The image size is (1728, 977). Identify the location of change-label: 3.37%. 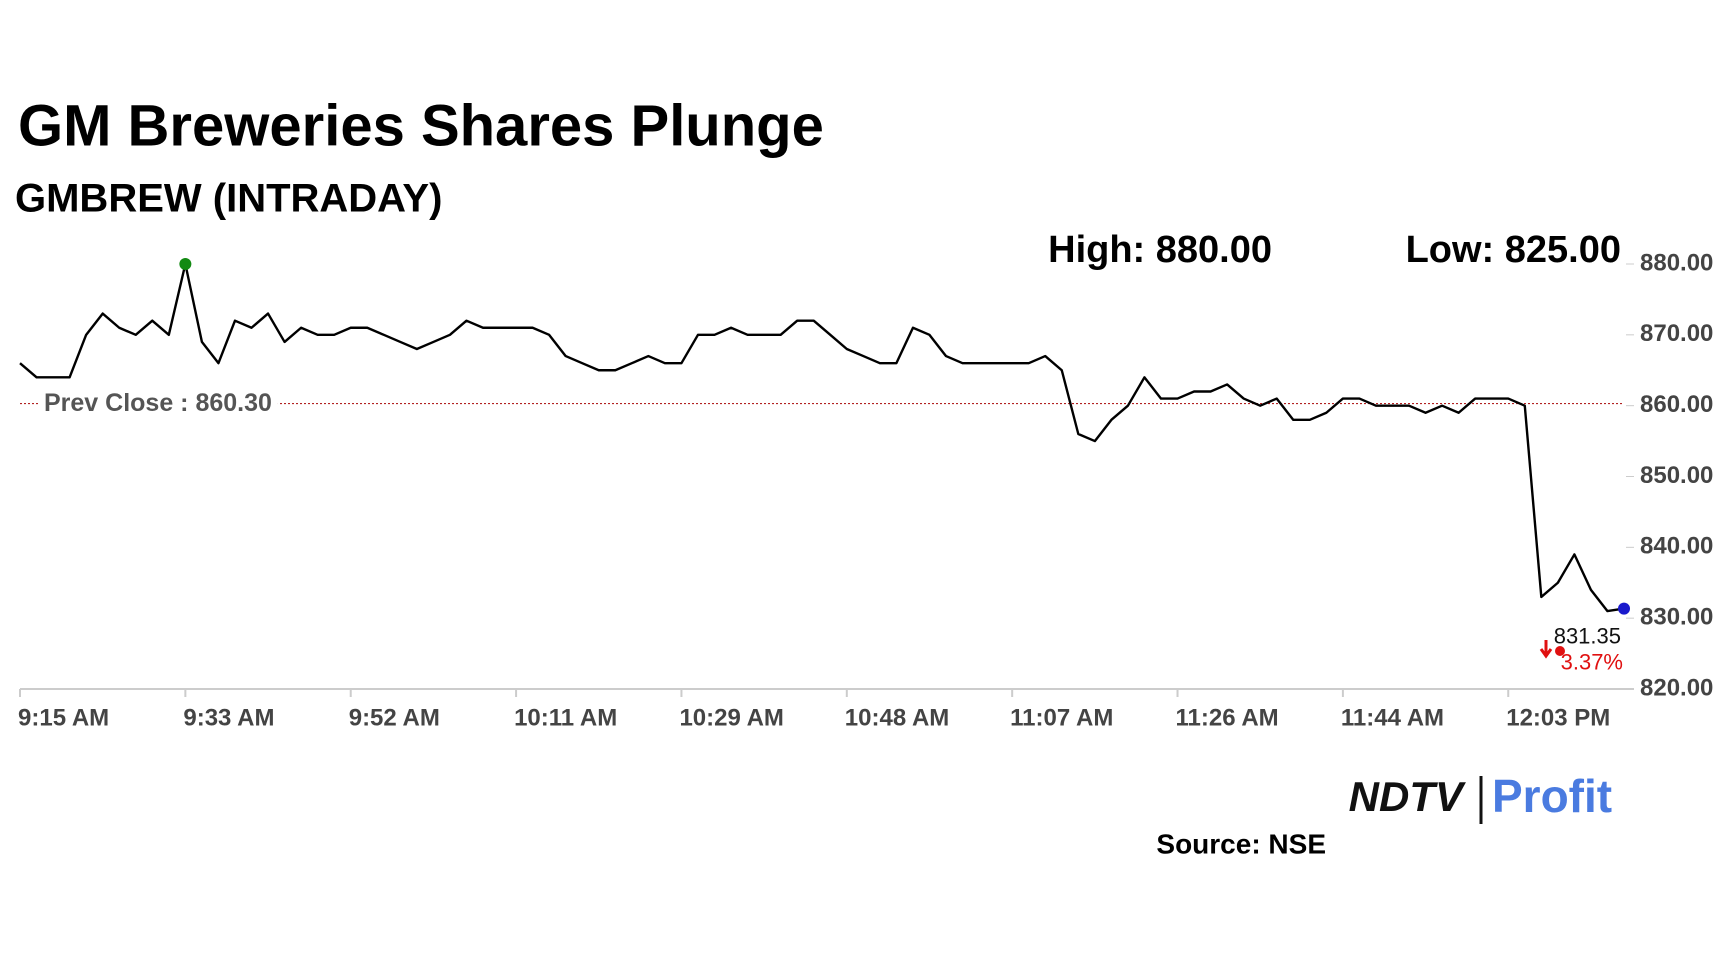
(1592, 661).